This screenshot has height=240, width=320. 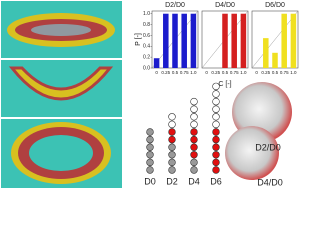 What do you see at coordinates (150, 181) in the screenshot?
I see `molecule-label: D0` at bounding box center [150, 181].